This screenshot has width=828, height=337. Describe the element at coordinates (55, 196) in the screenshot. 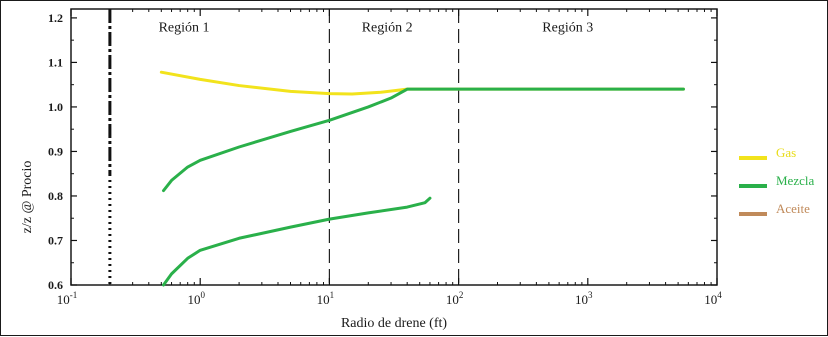

I see `y-tick-label: 0.8` at that location.